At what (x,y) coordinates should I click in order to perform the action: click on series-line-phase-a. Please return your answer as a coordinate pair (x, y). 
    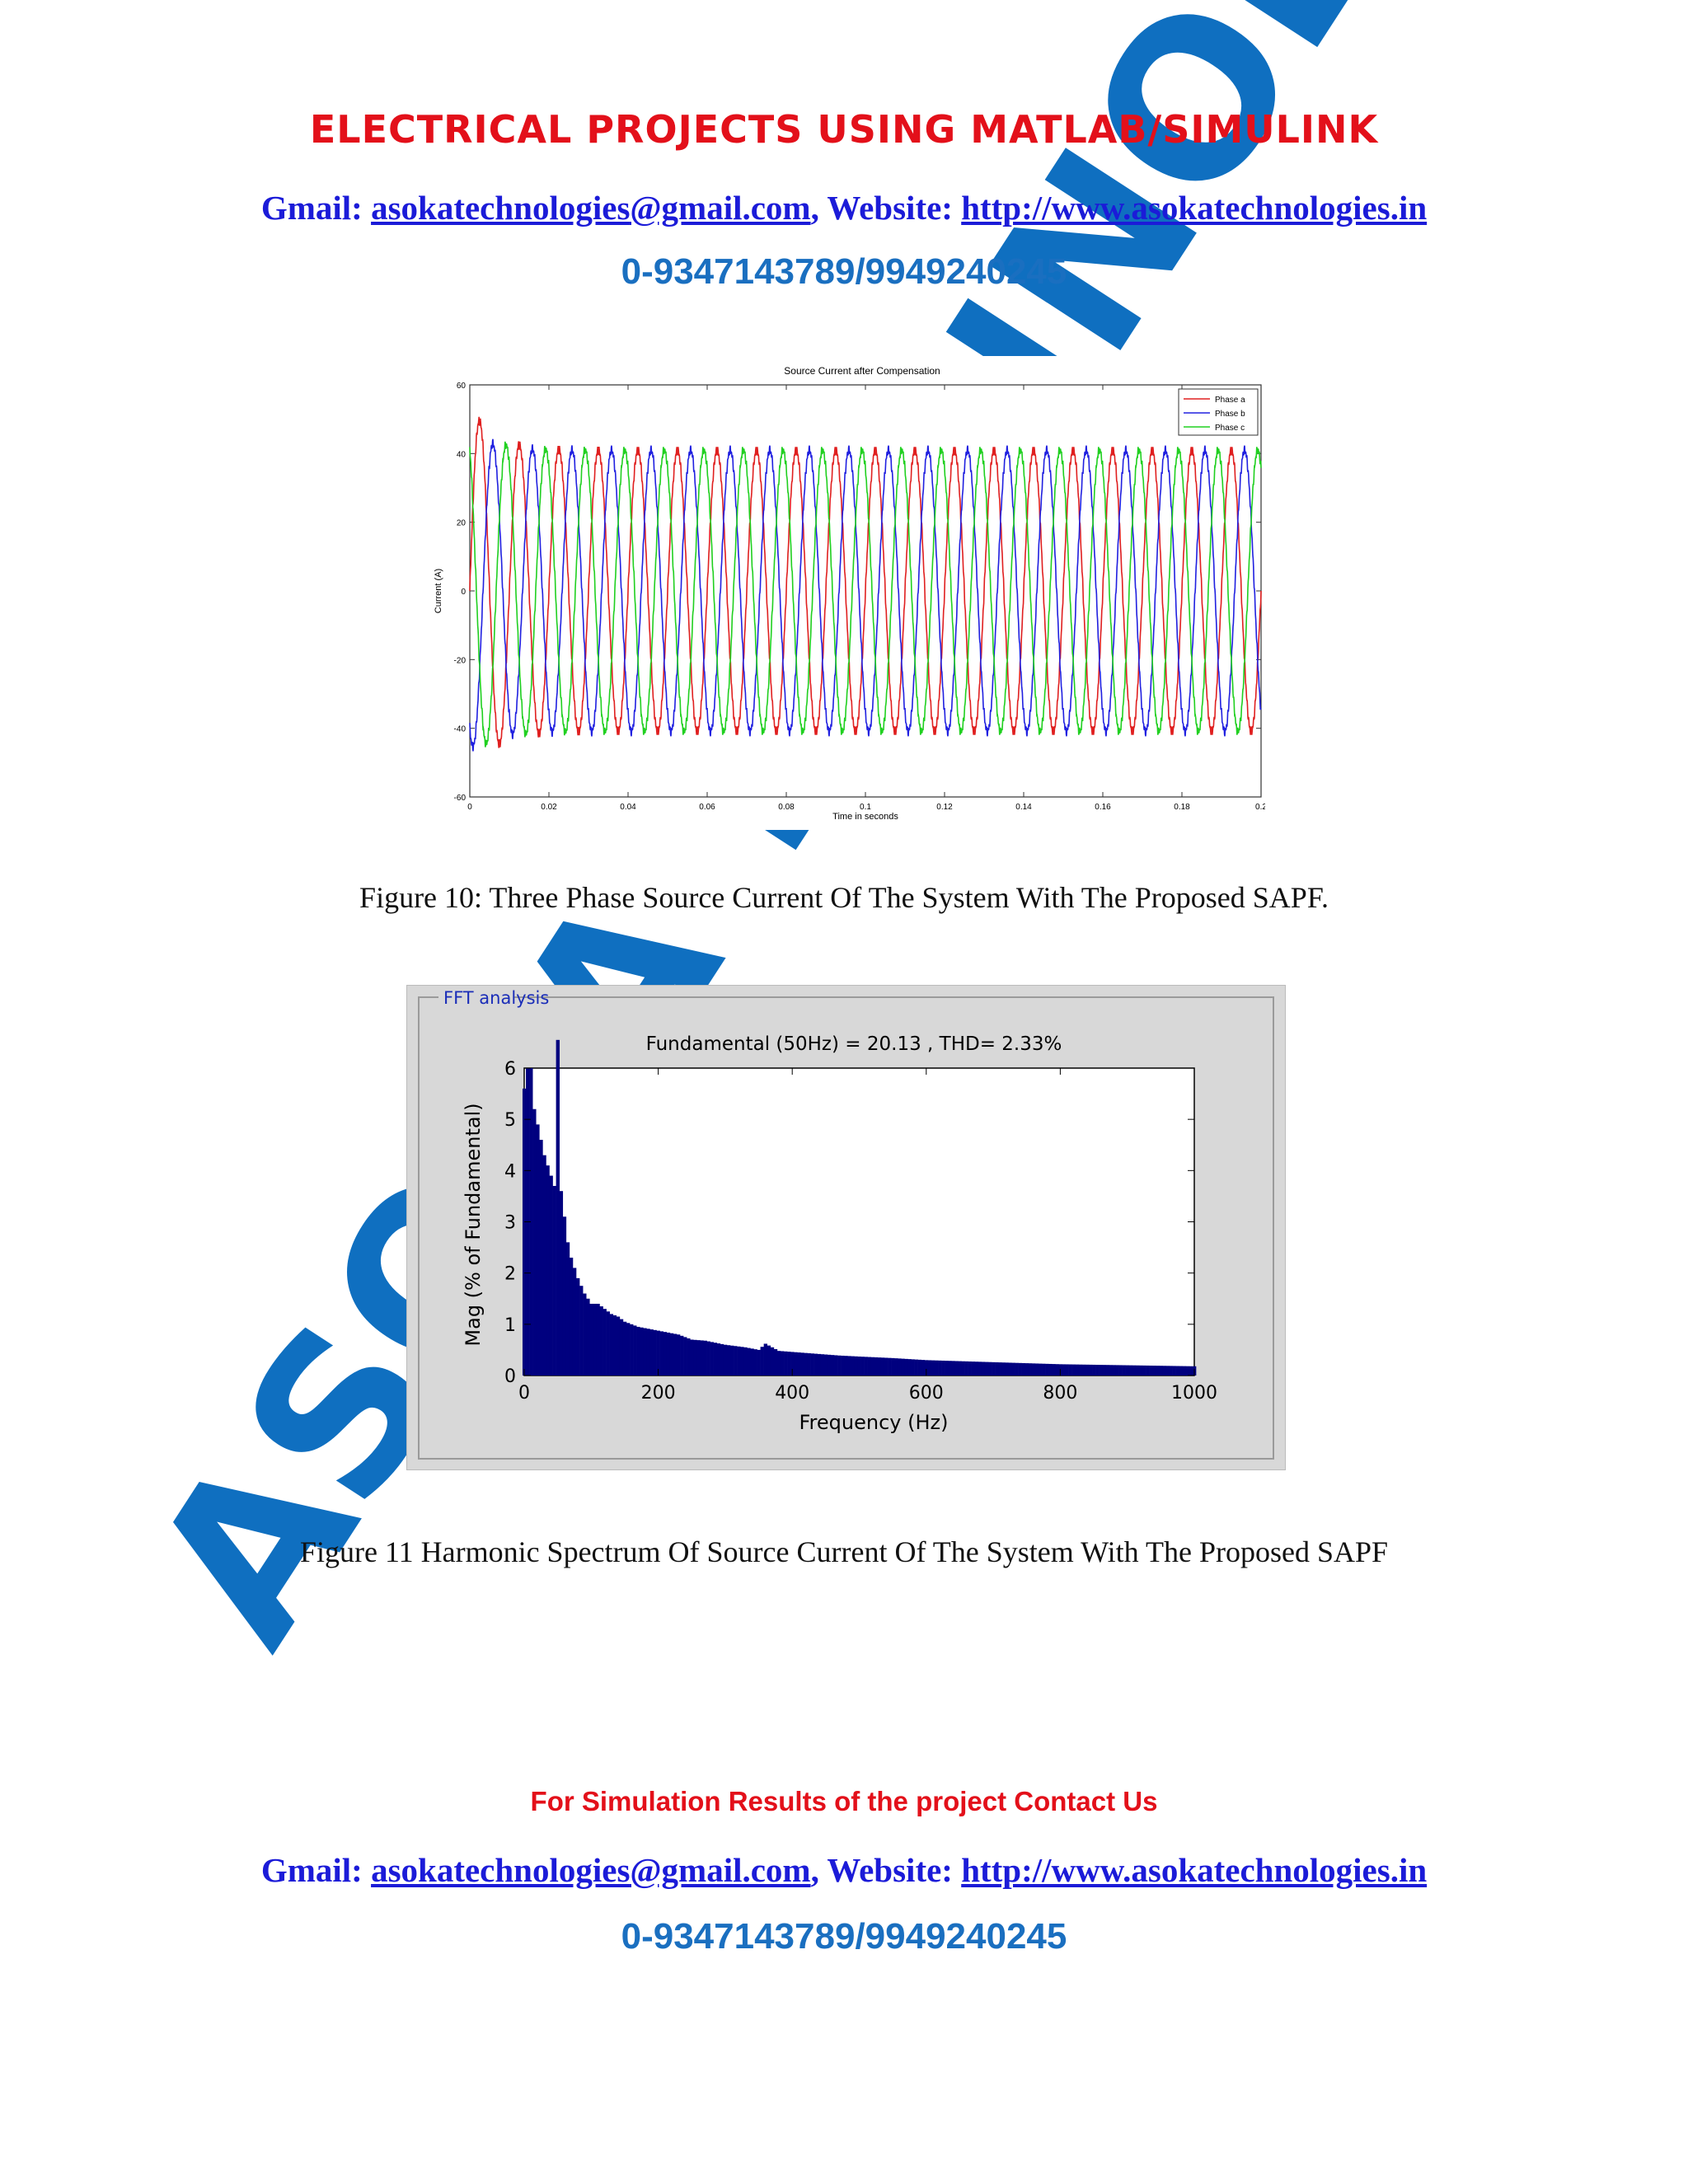
    Looking at the image, I should click on (865, 582).